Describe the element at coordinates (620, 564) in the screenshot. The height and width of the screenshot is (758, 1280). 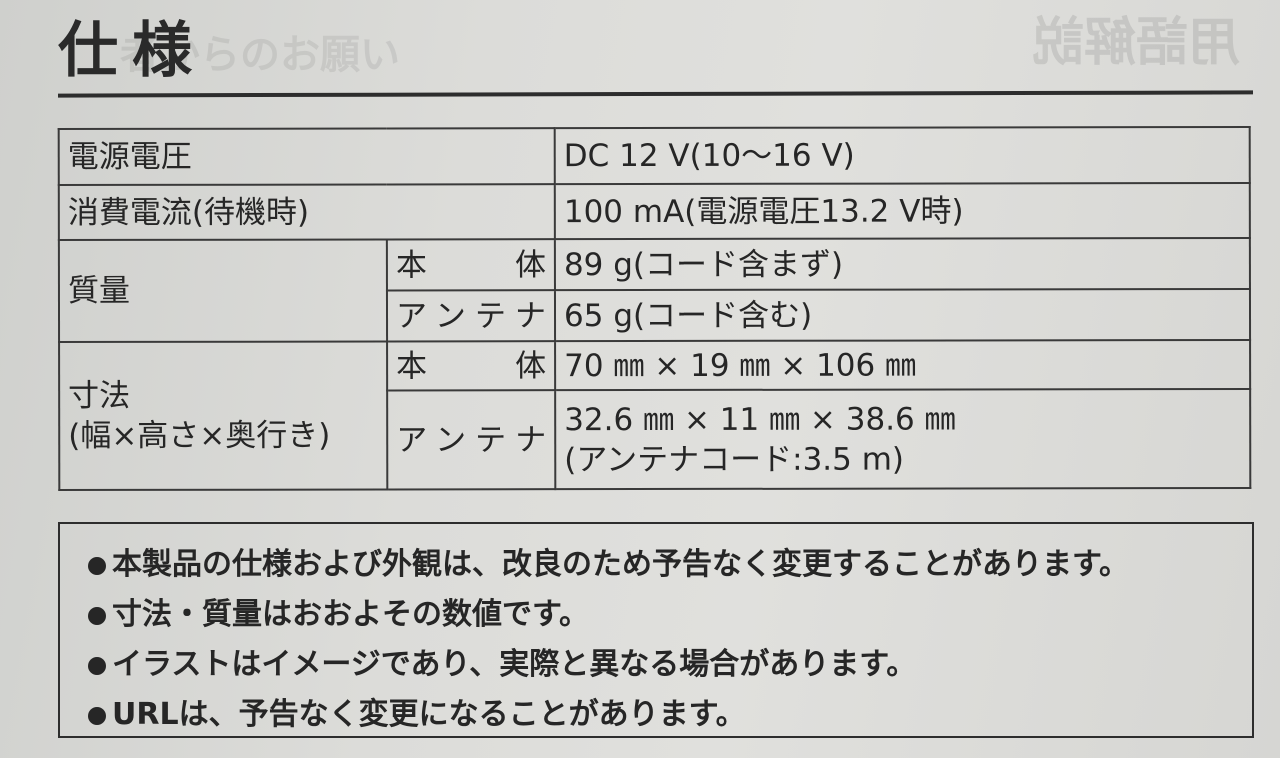
I see `note-text: 本製品の仕様および外観は、改良のため予告なく変更することがあります。` at that location.